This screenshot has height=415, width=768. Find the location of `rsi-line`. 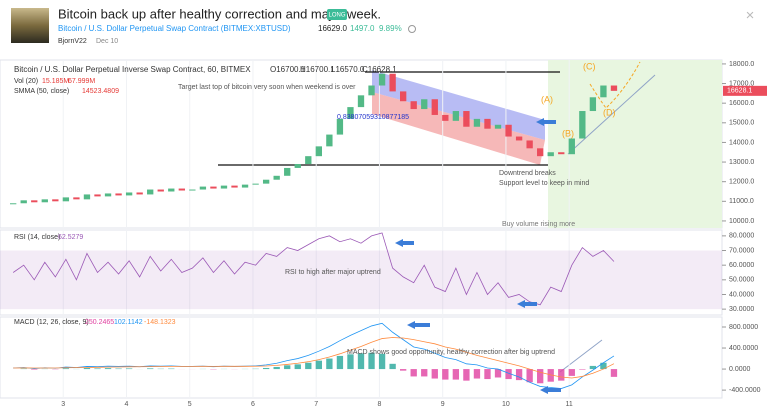

rsi-line is located at coordinates (313, 269).